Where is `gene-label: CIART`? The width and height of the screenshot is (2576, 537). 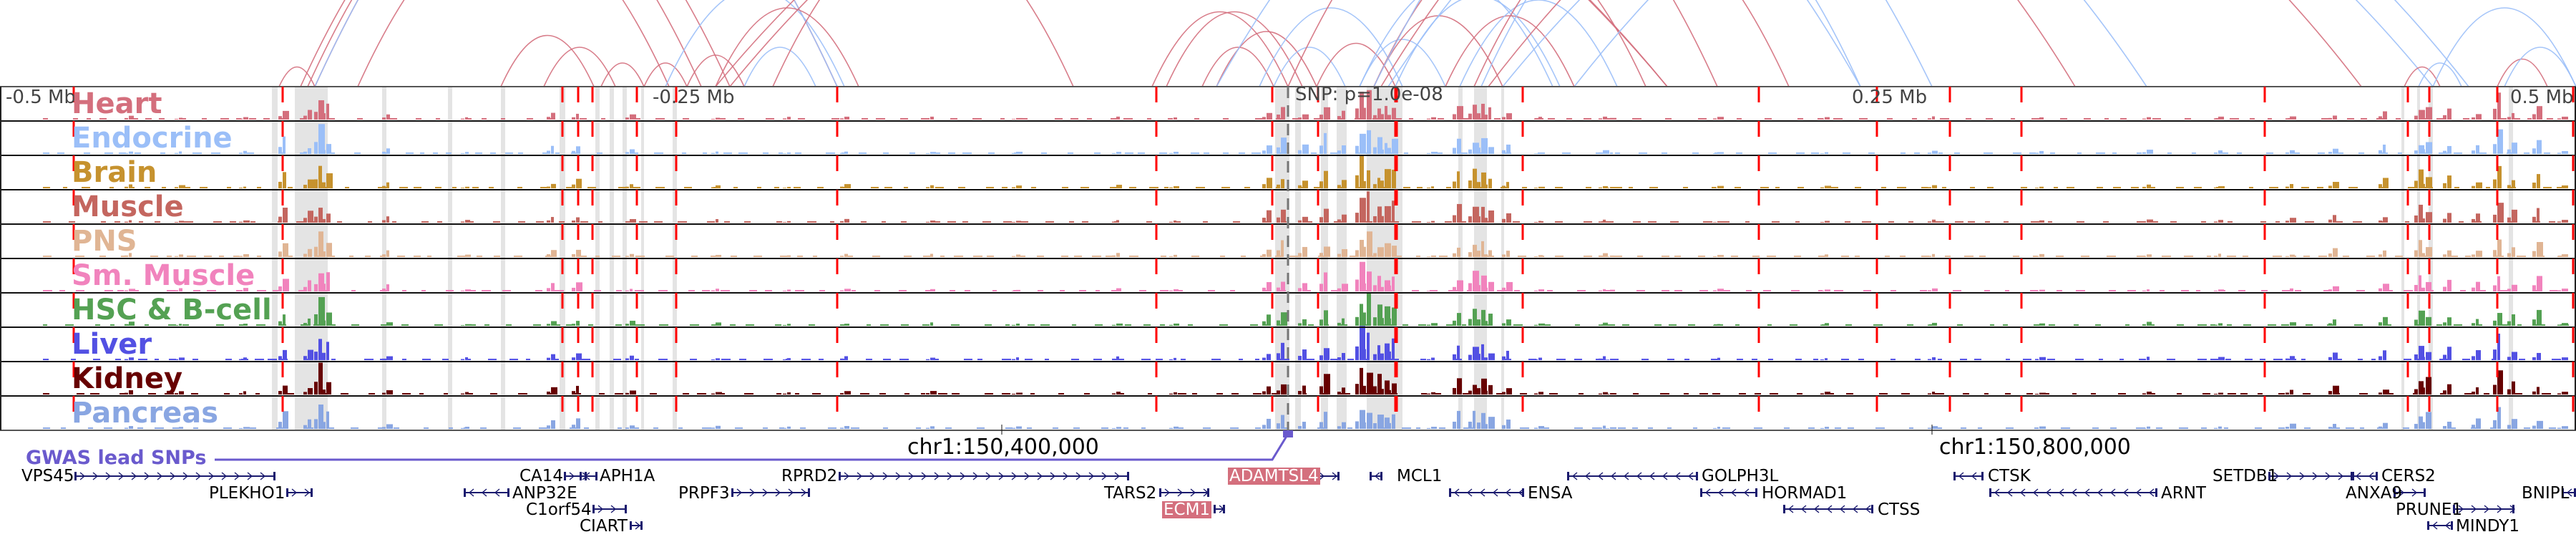
gene-label: CIART is located at coordinates (604, 526).